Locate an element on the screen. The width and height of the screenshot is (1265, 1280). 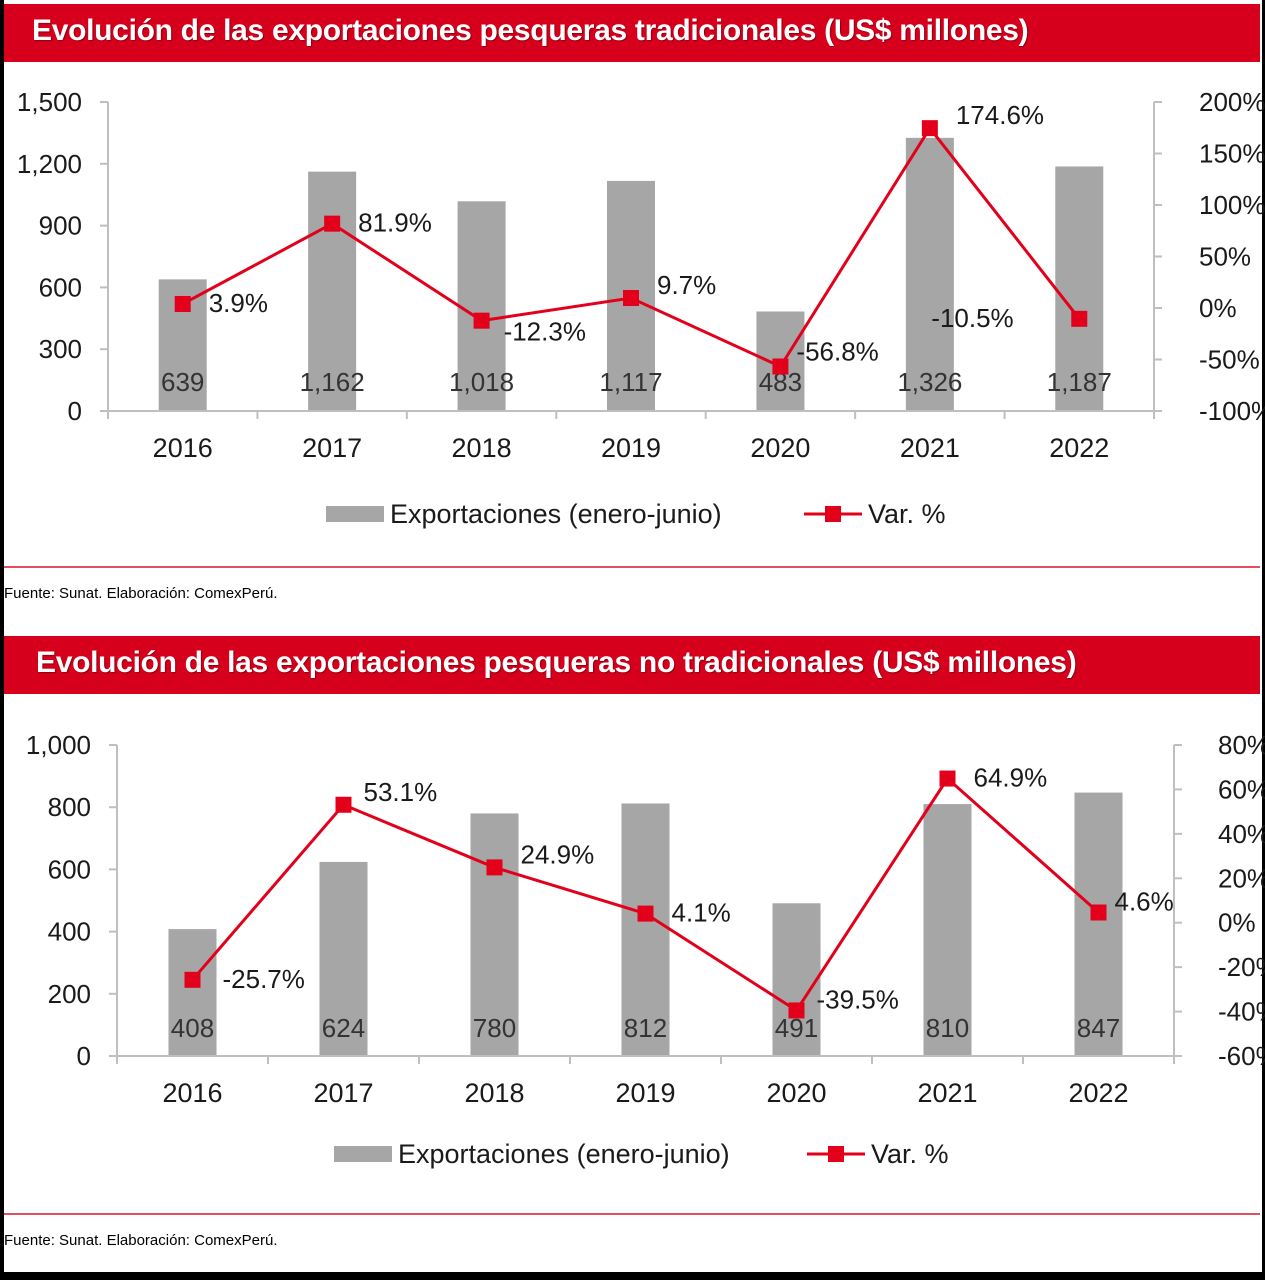
bar-value-label-2016: 639 is located at coordinates (182, 382).